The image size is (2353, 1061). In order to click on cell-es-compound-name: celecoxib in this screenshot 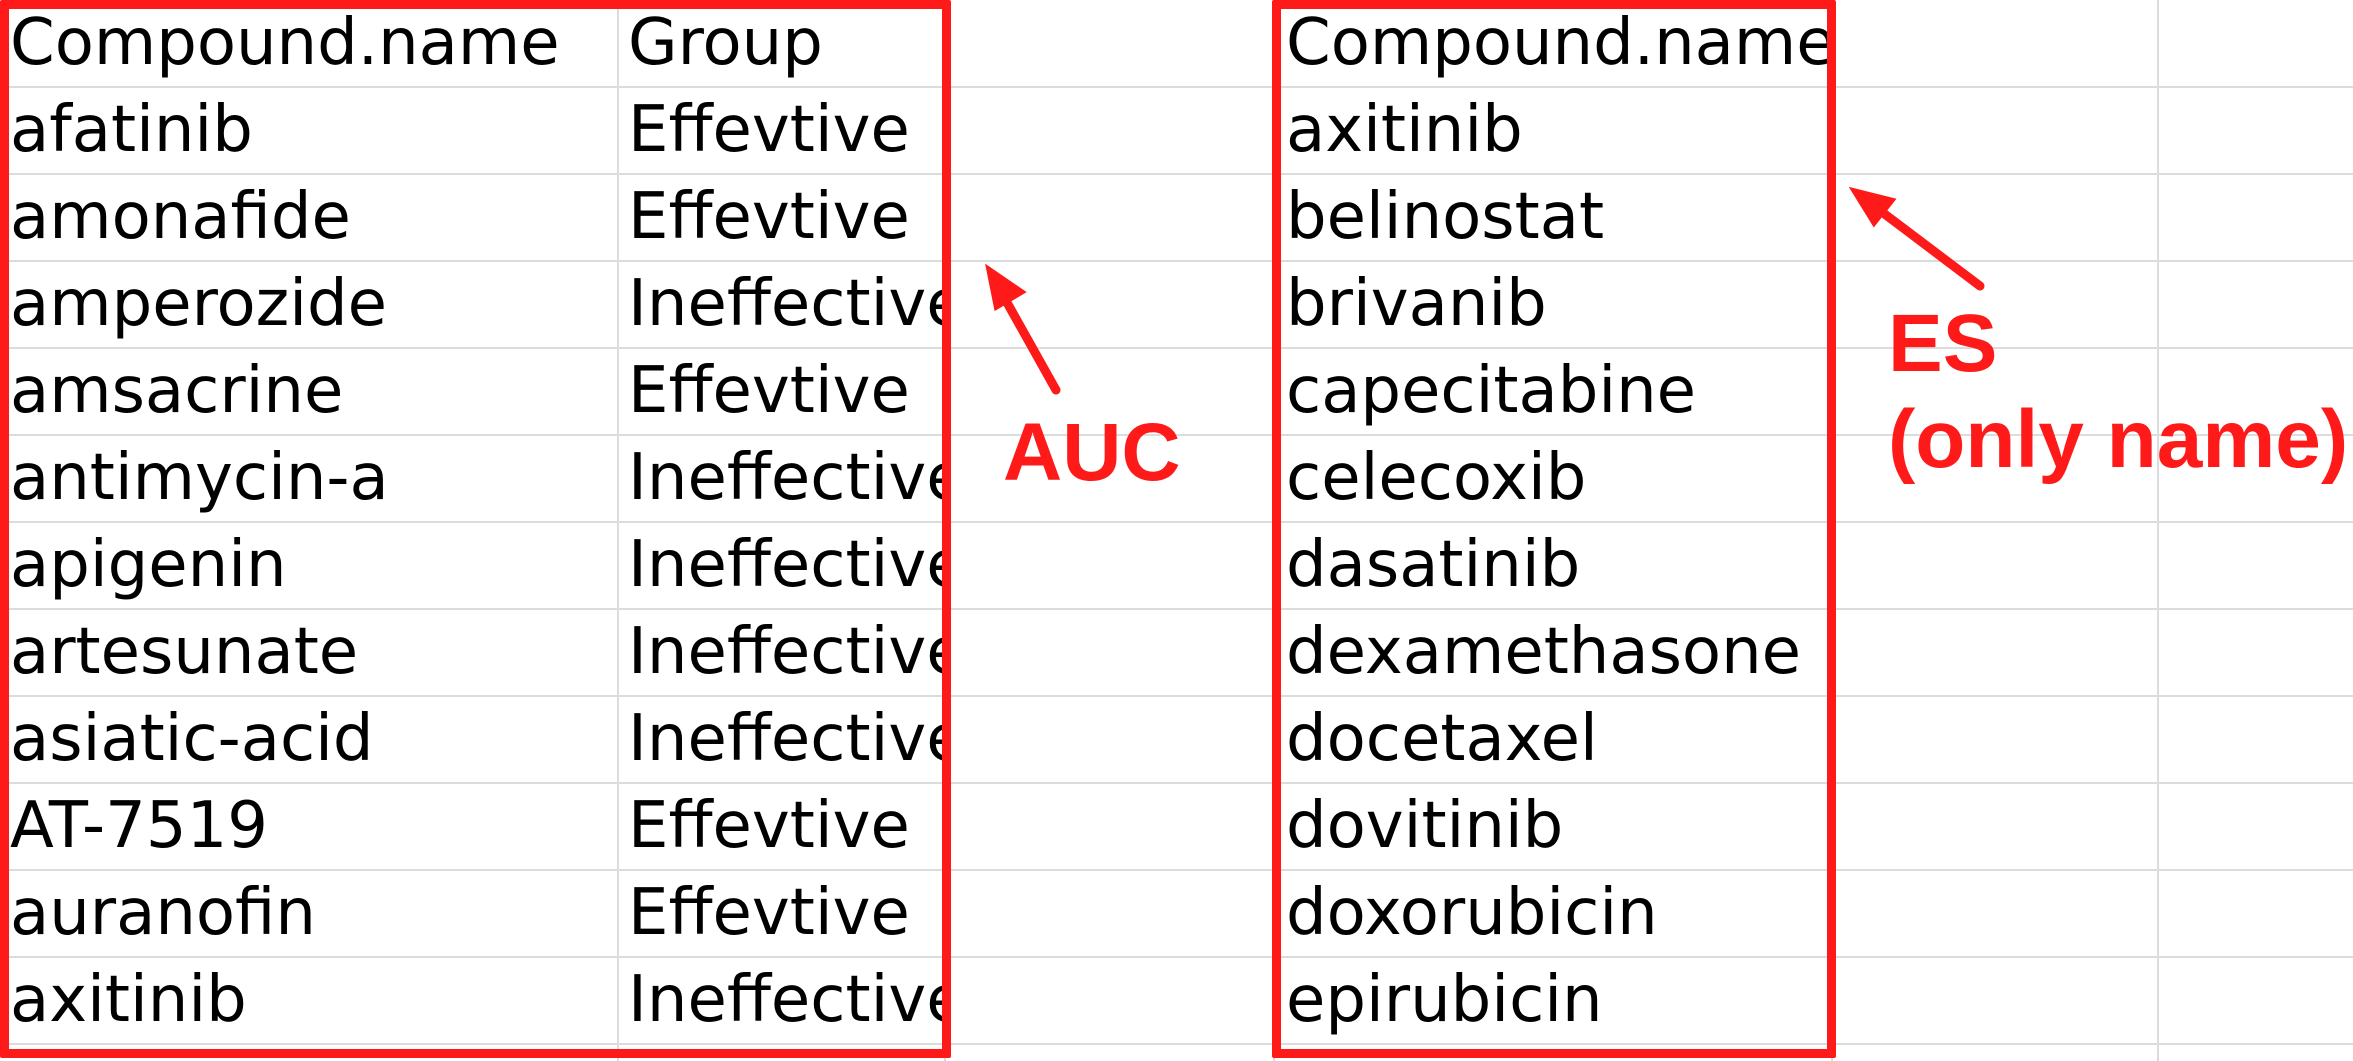, I will do `click(1436, 478)`.